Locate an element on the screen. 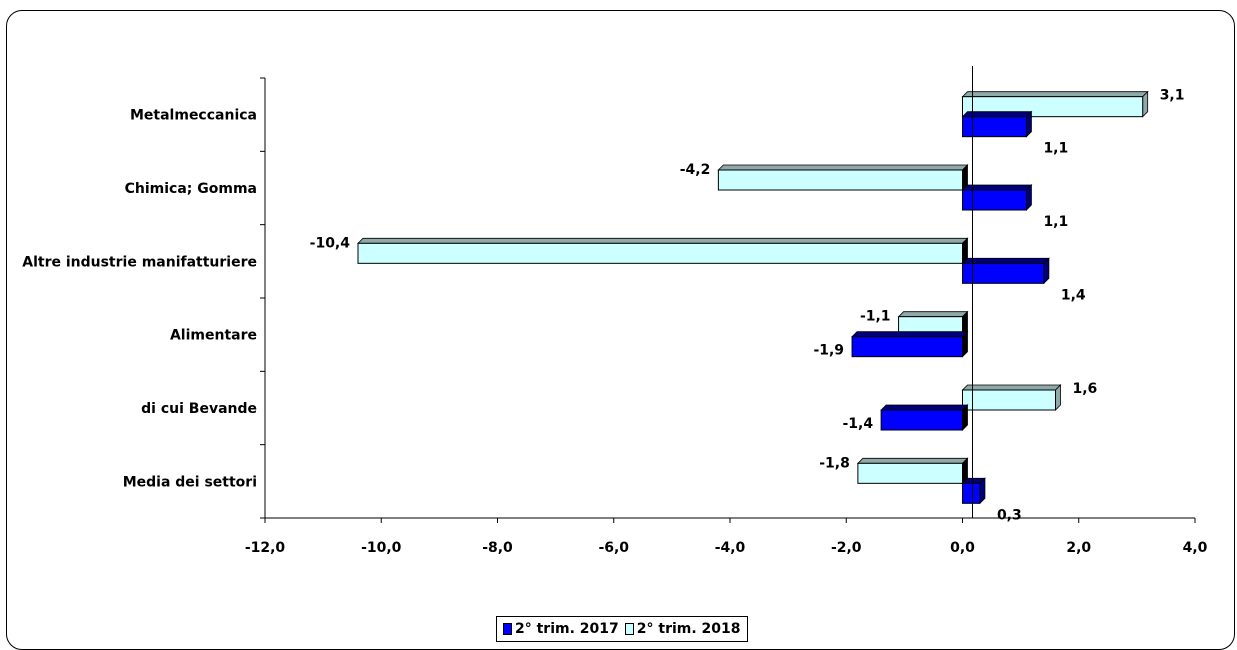 This screenshot has height=650, width=1237. data-label-series1-2: -10,4 is located at coordinates (330, 243).